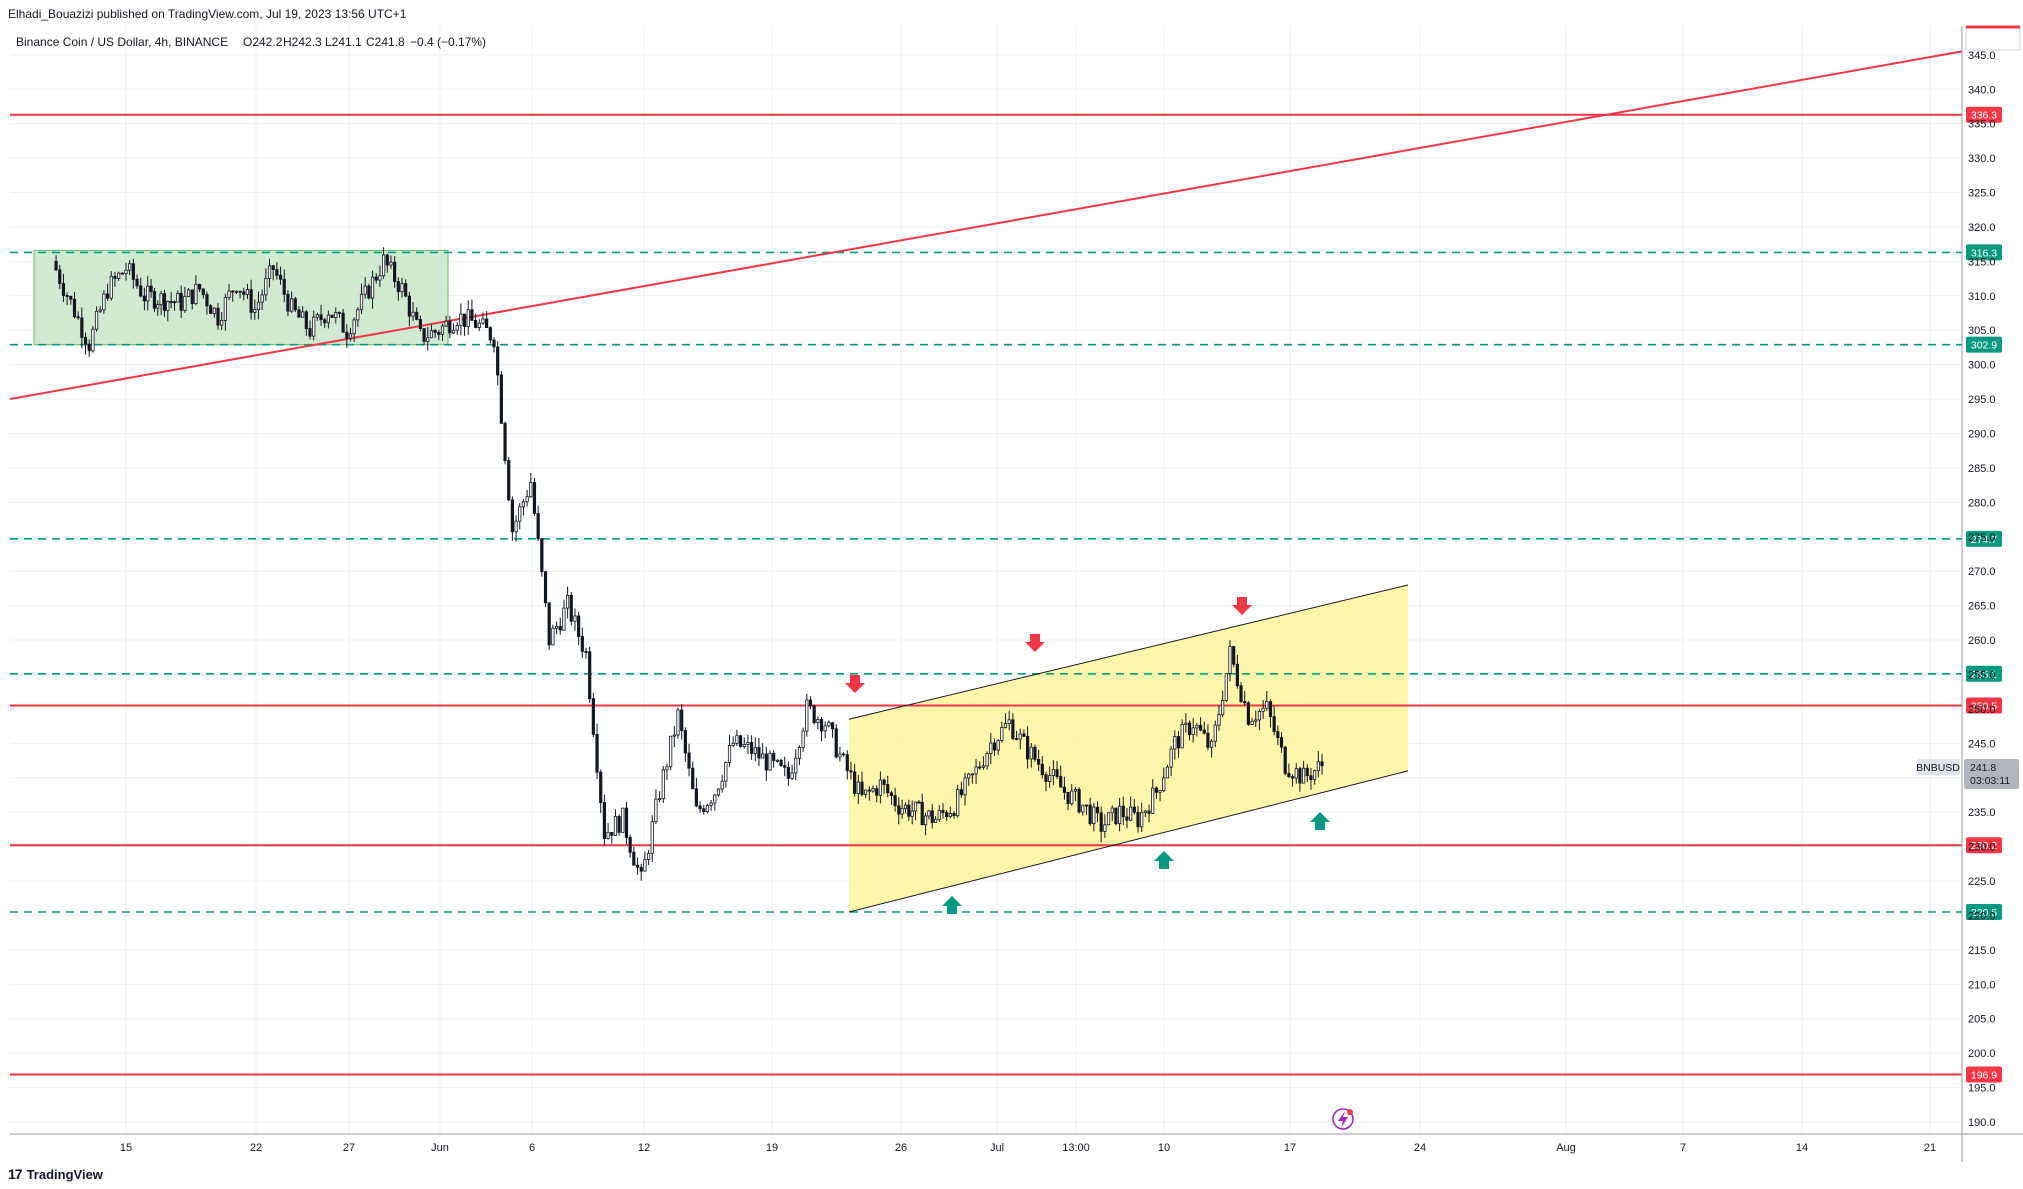 This screenshot has height=1189, width=2023. I want to click on scale-button, so click(1993, 38).